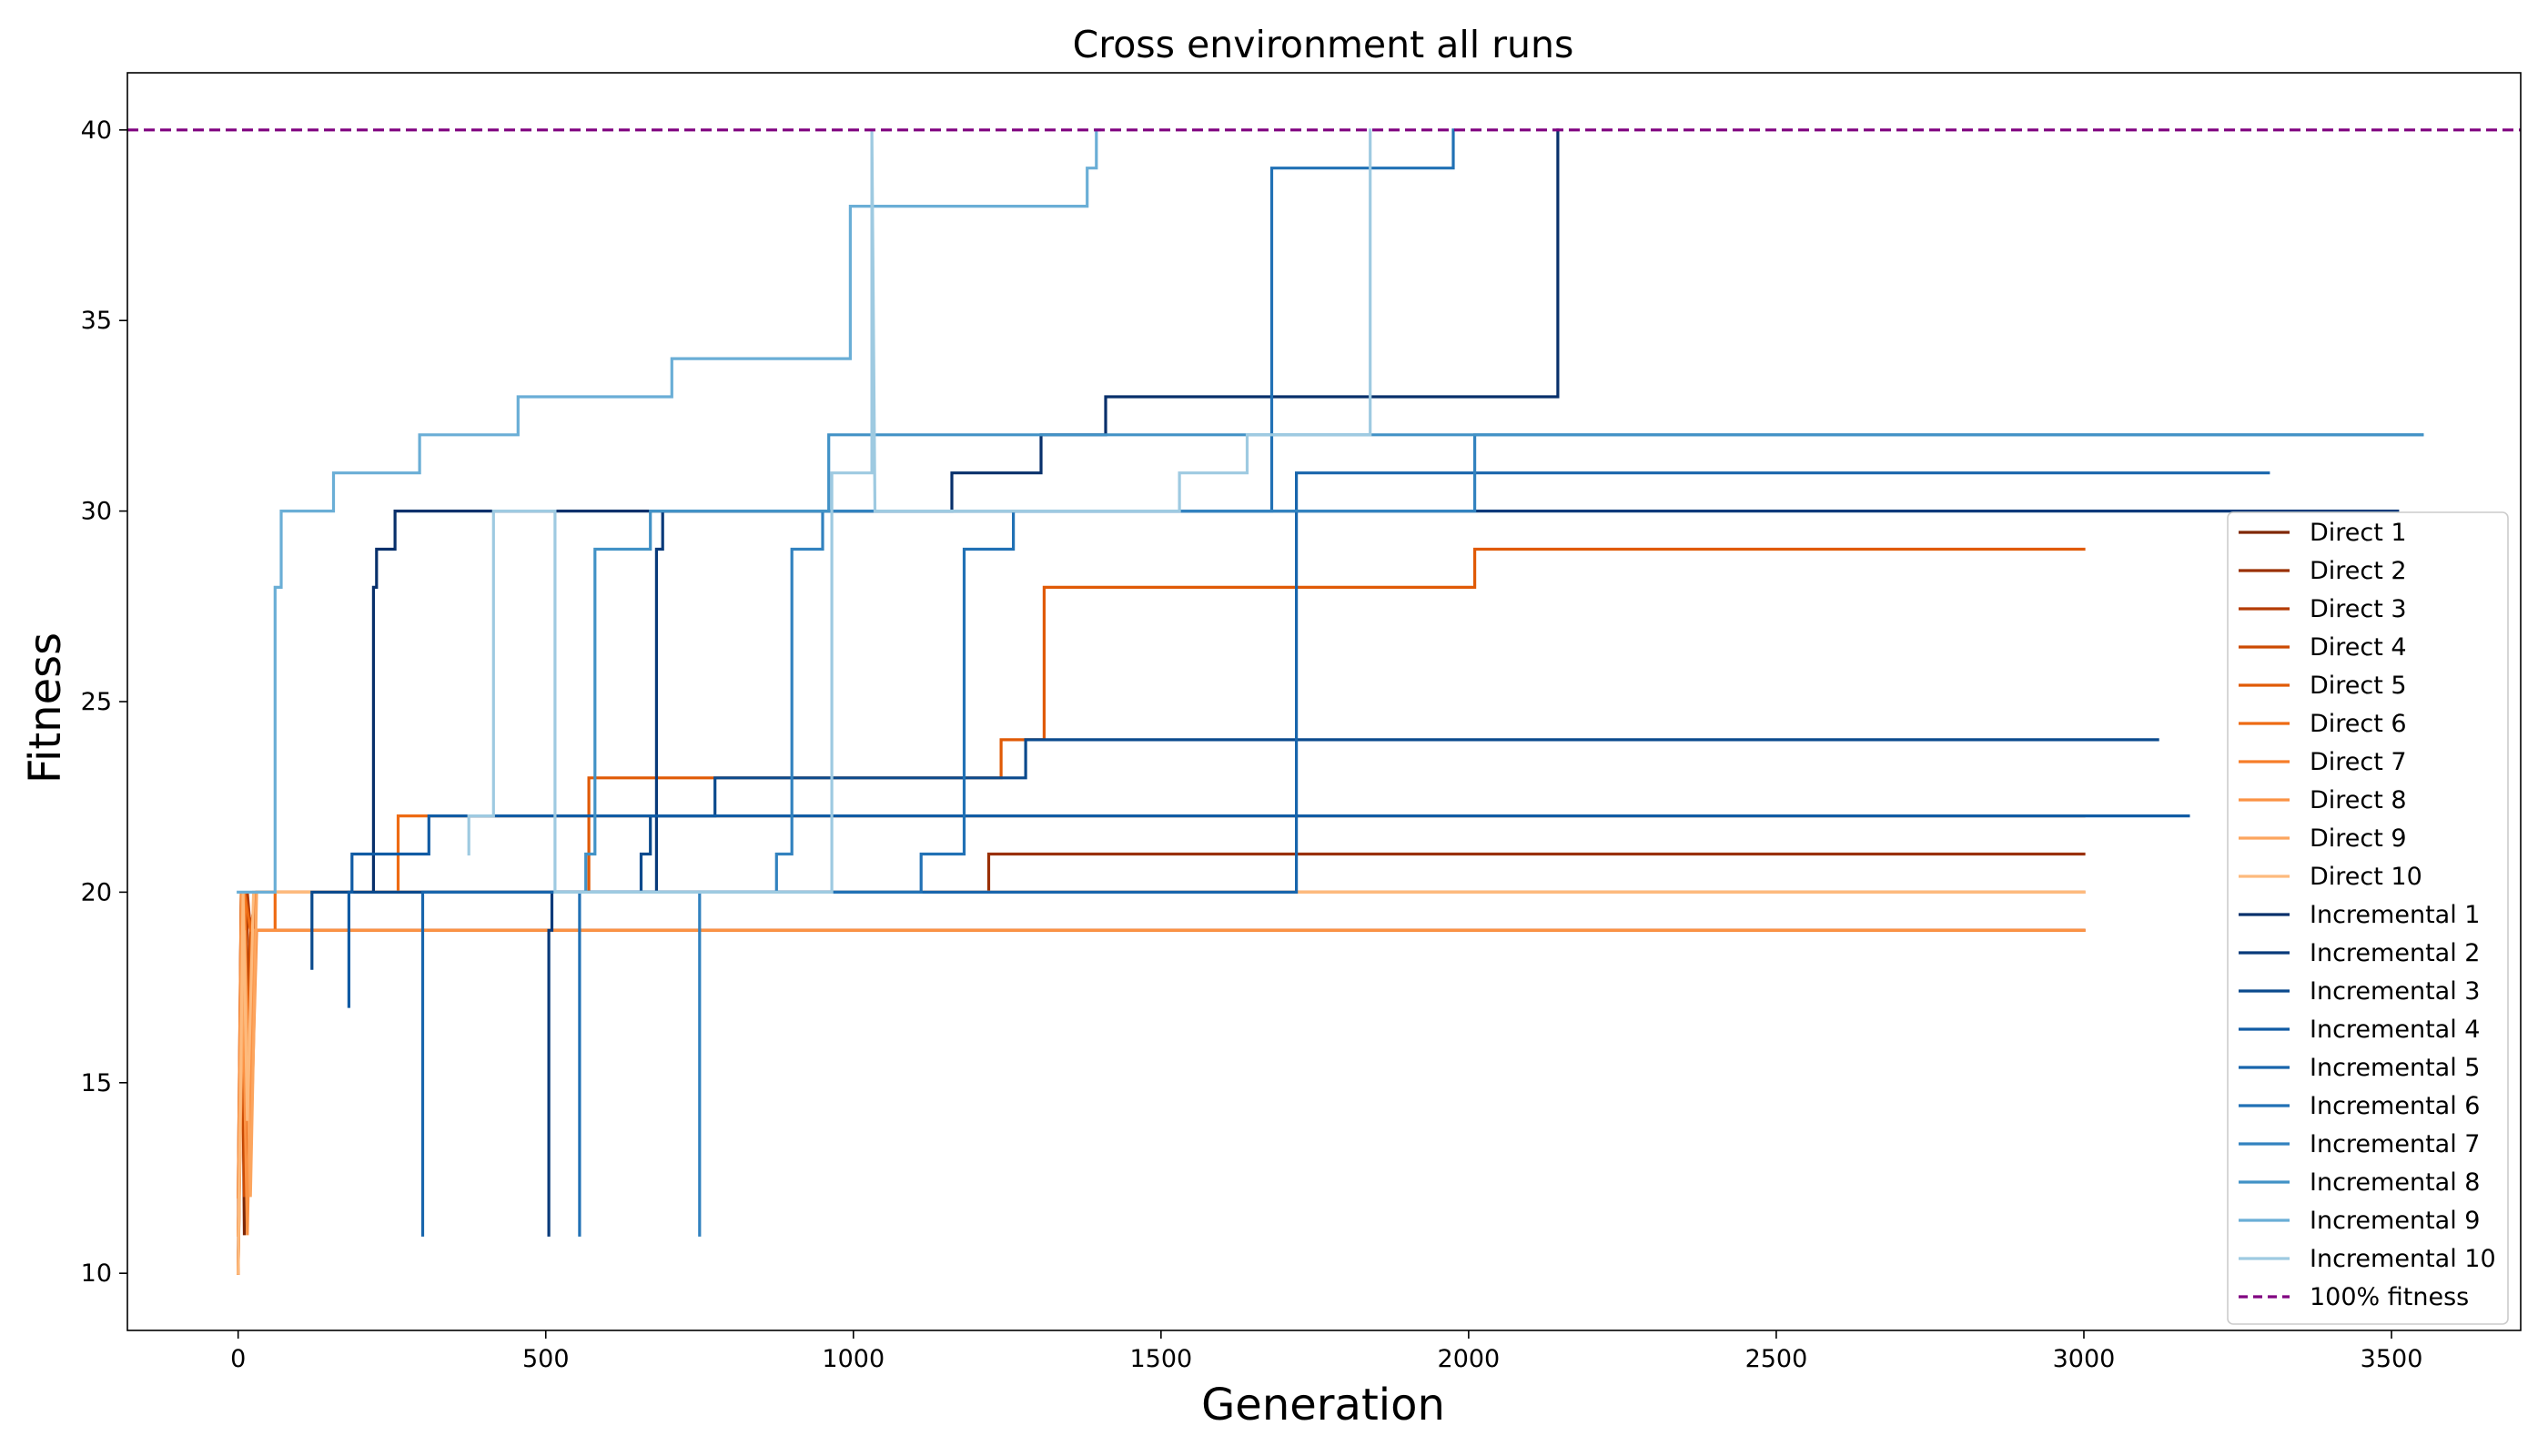 The height and width of the screenshot is (1456, 2548). Describe the element at coordinates (97, 512) in the screenshot. I see `y-tick-label: 30` at that location.